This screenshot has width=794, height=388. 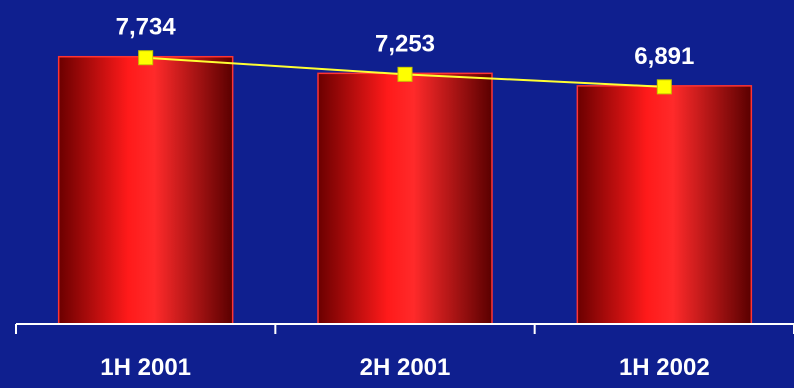 I want to click on data-label-1: 7,734, so click(x=146, y=27).